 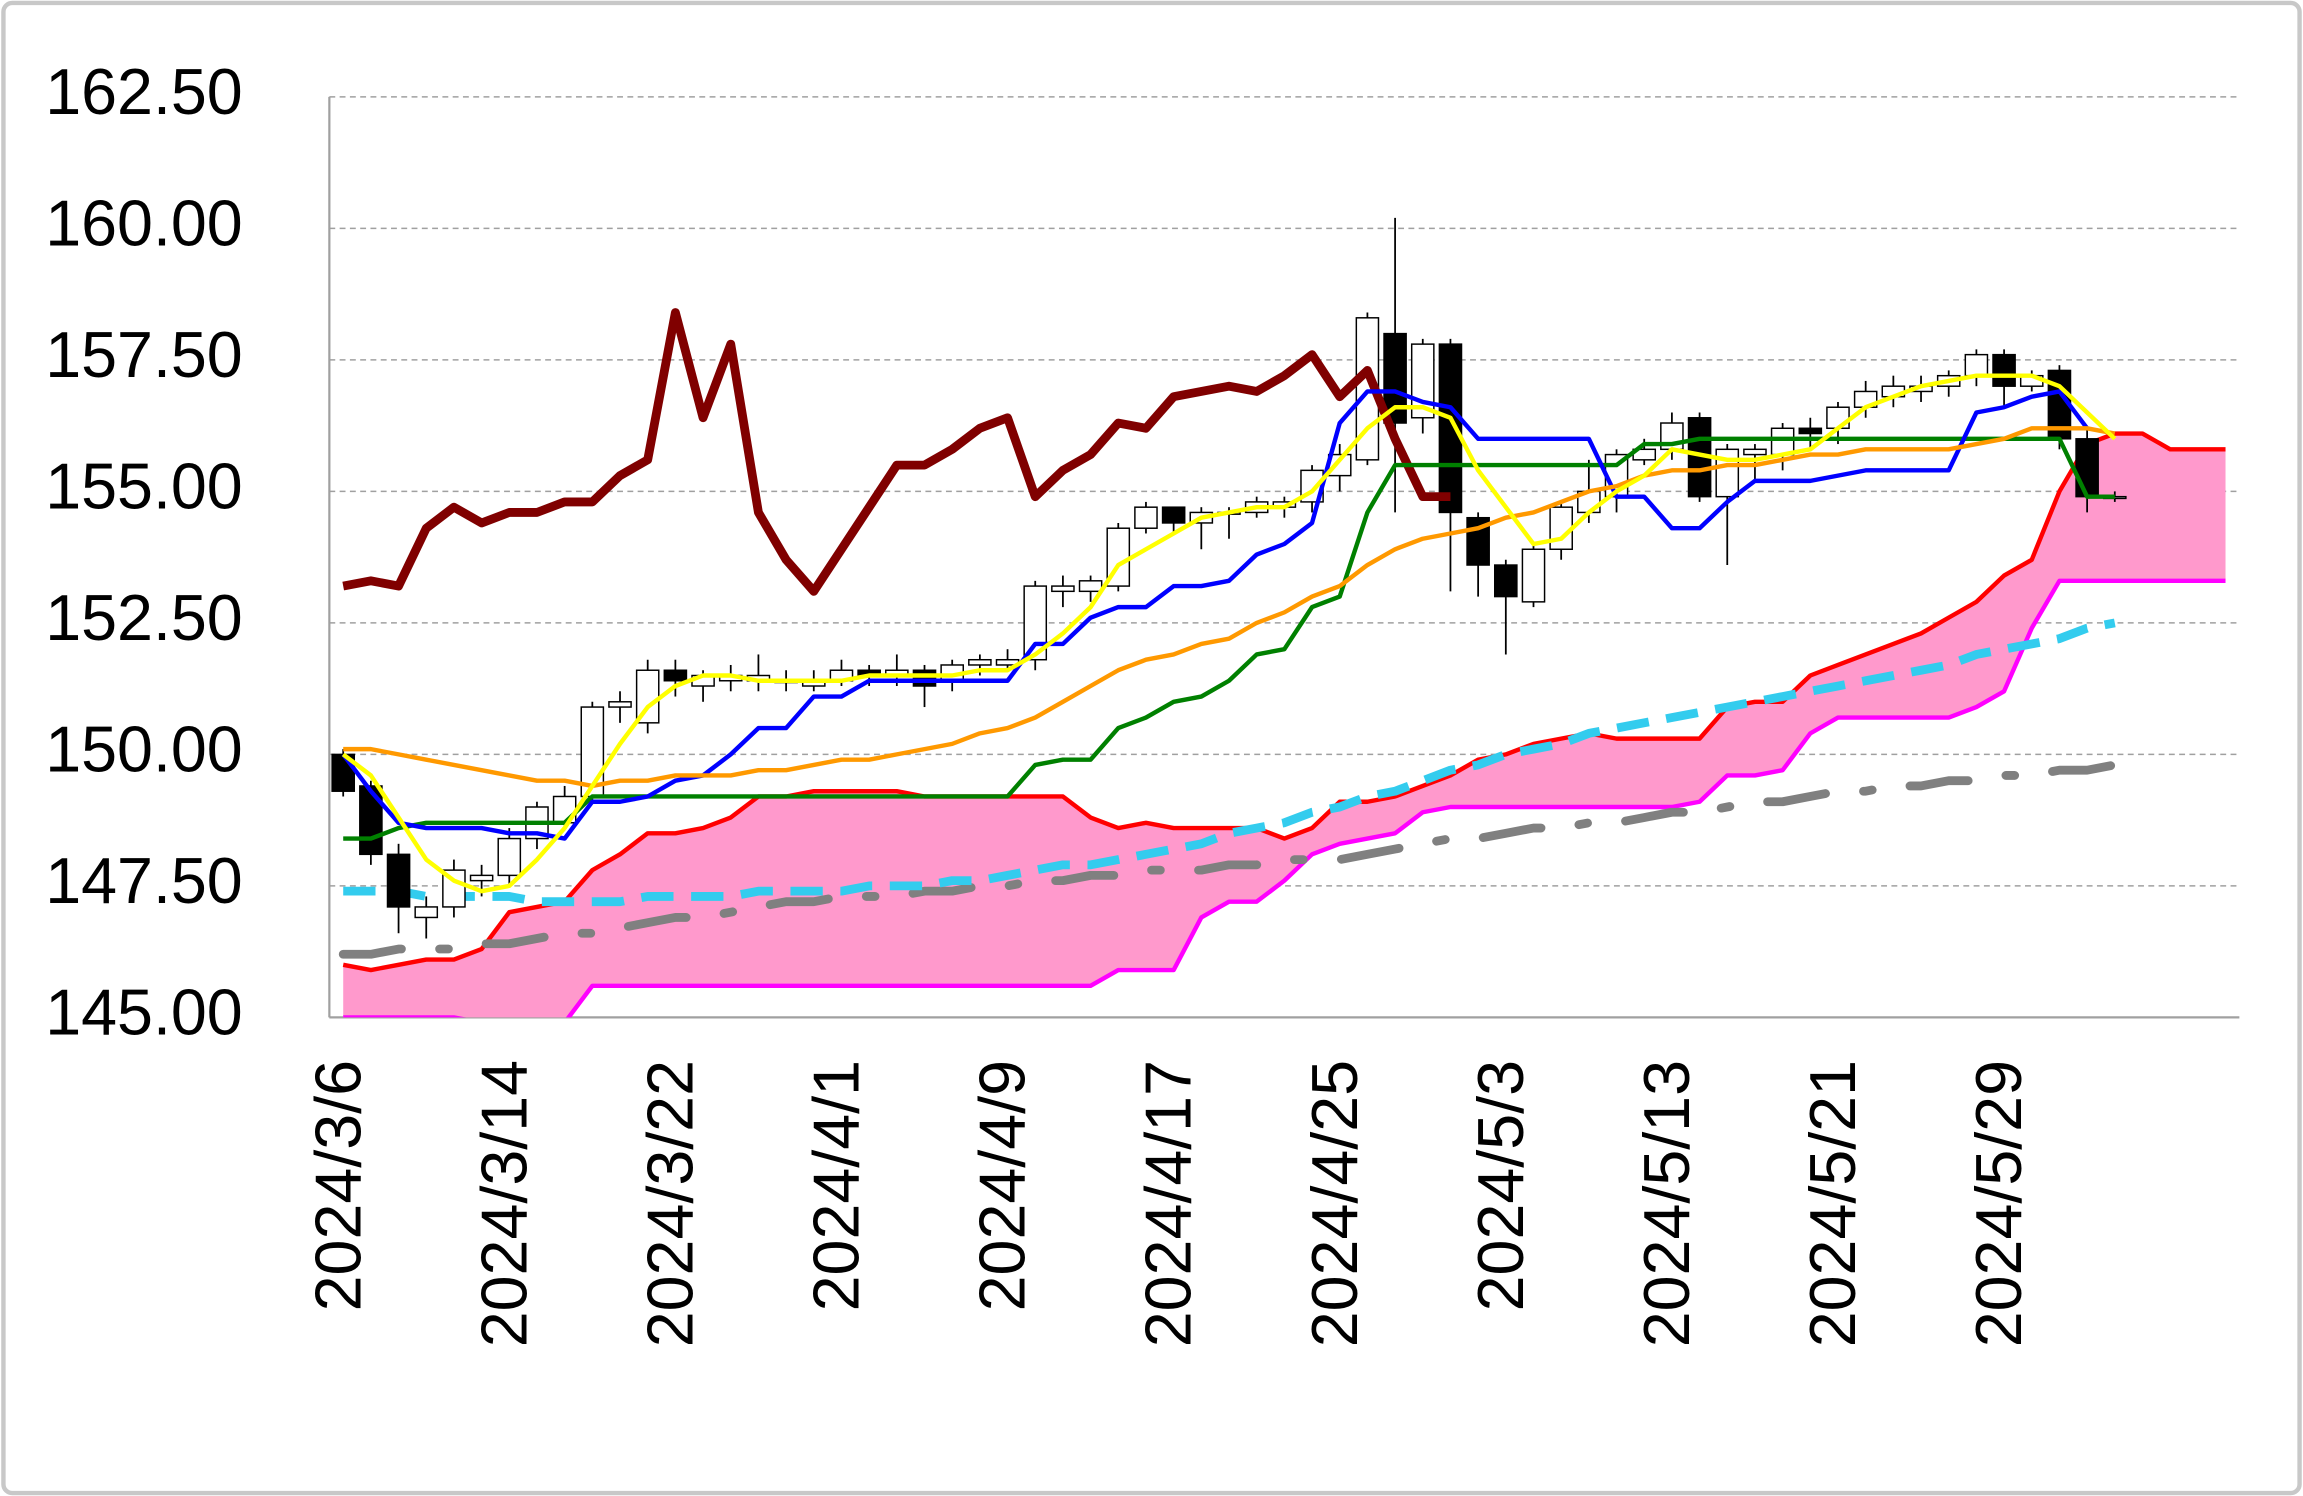 What do you see at coordinates (144, 486) in the screenshot?
I see `y-tick-label: 155.00` at bounding box center [144, 486].